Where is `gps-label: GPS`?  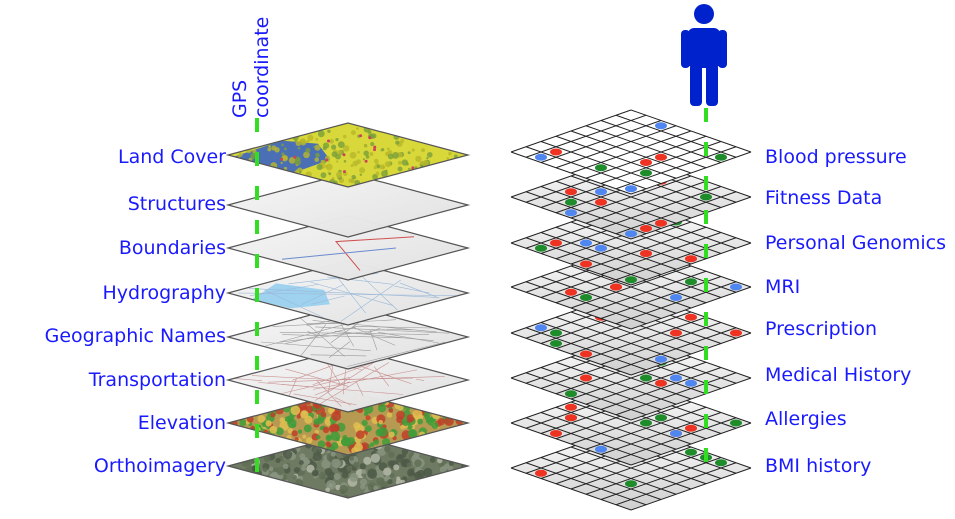 gps-label: GPS is located at coordinates (240, 99).